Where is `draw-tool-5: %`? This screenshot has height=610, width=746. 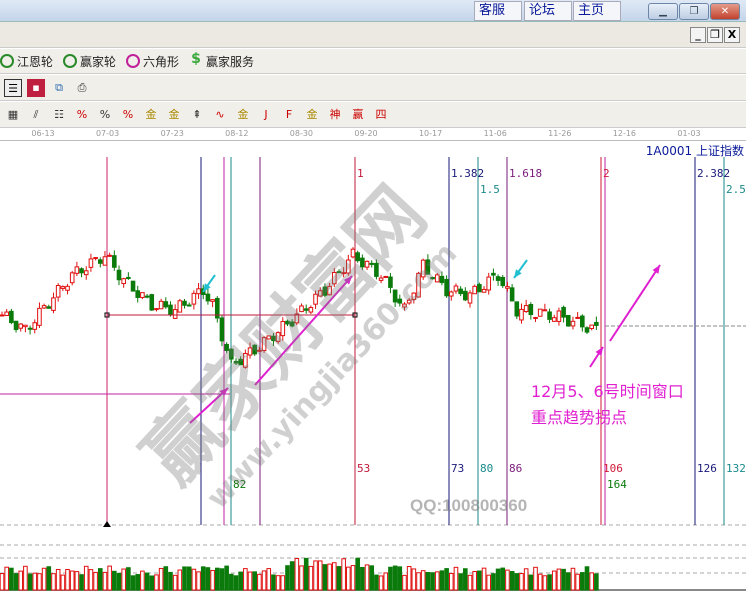 draw-tool-5: % is located at coordinates (128, 114).